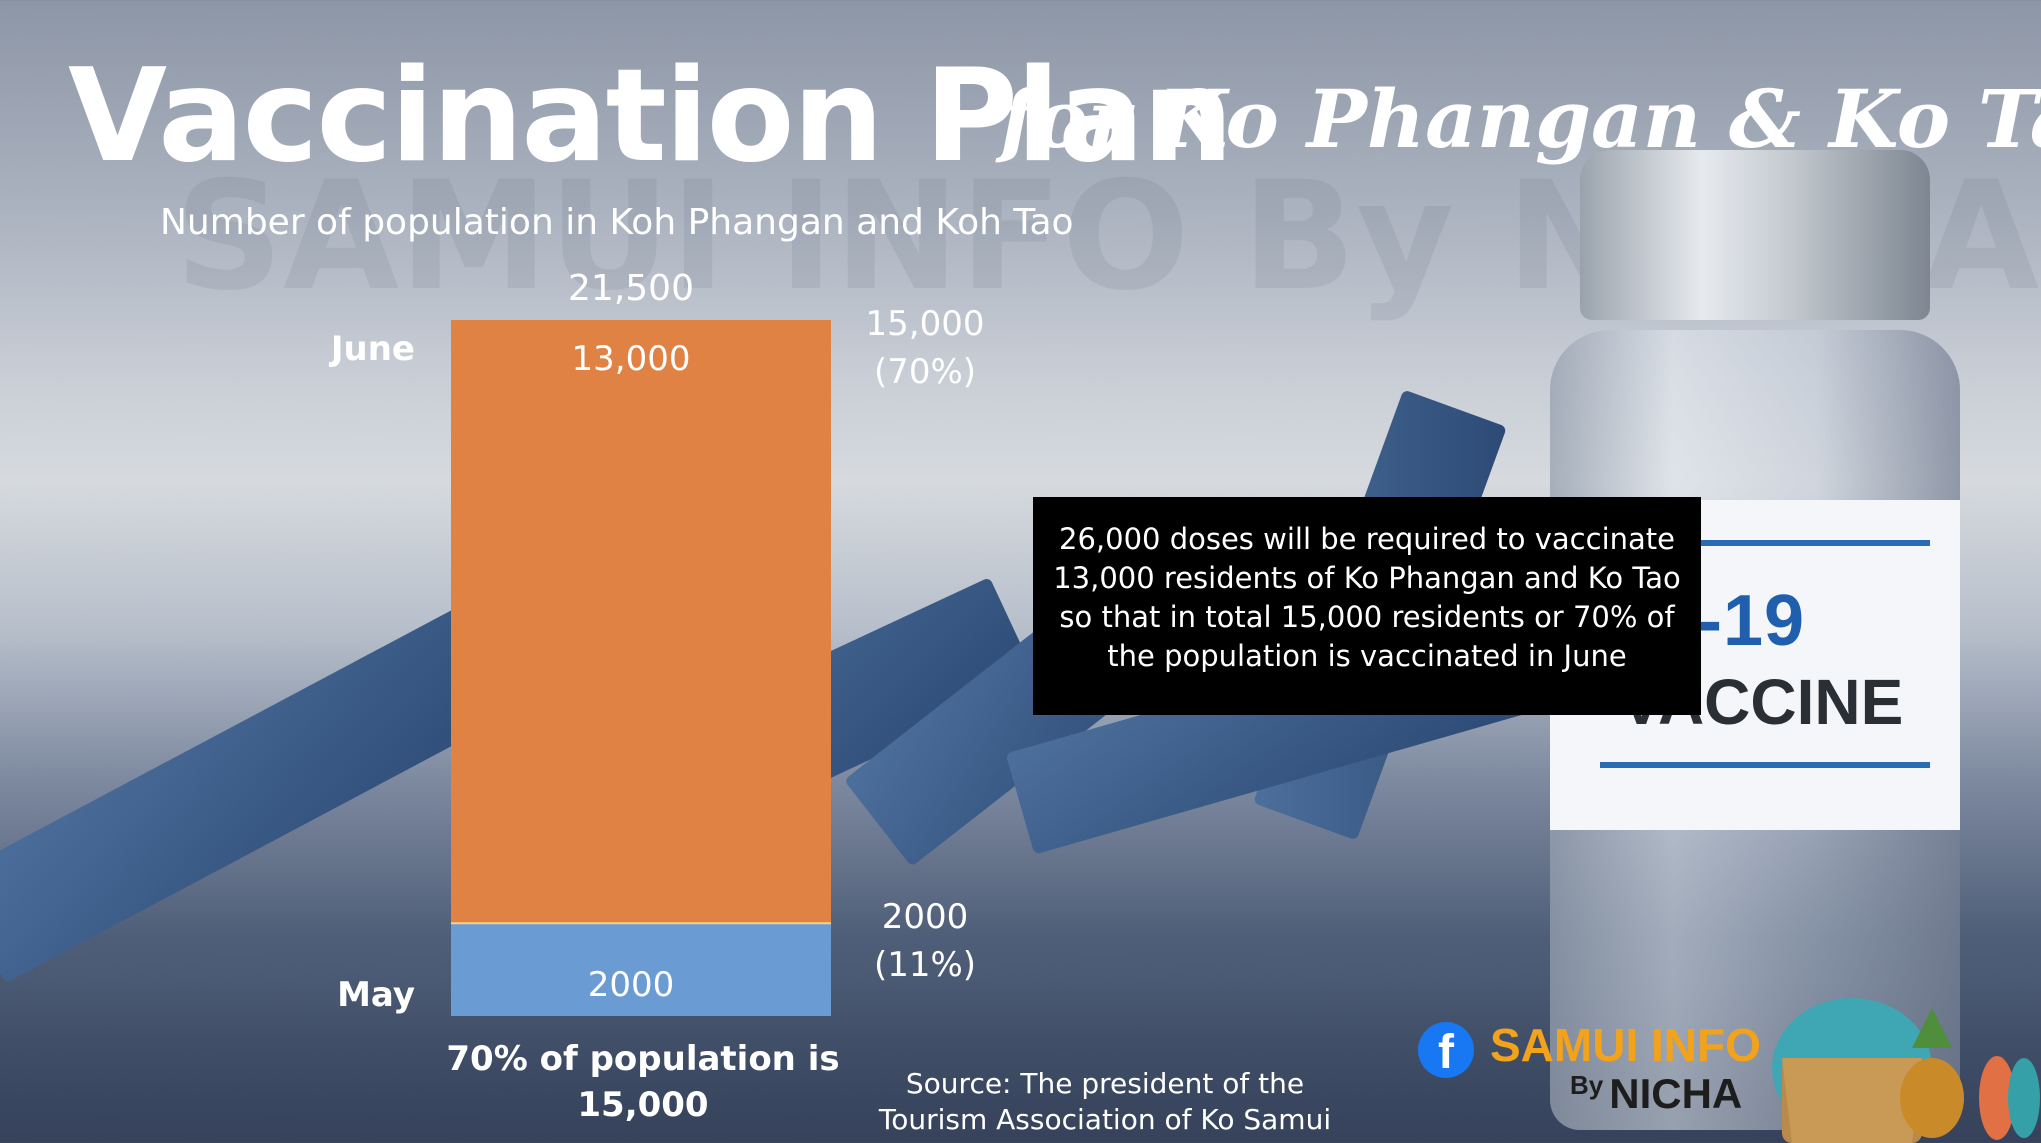 The height and width of the screenshot is (1143, 2041). Describe the element at coordinates (631, 359) in the screenshot. I see `bar-value-label: 13,000` at that location.